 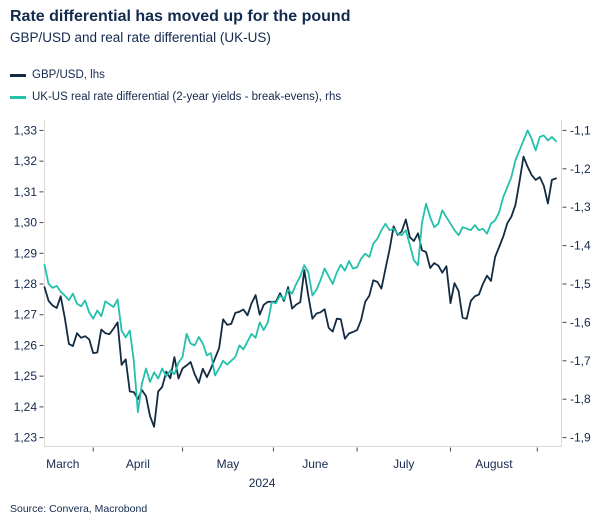 I want to click on left-axis-tick-label: 1,31, so click(x=26, y=192).